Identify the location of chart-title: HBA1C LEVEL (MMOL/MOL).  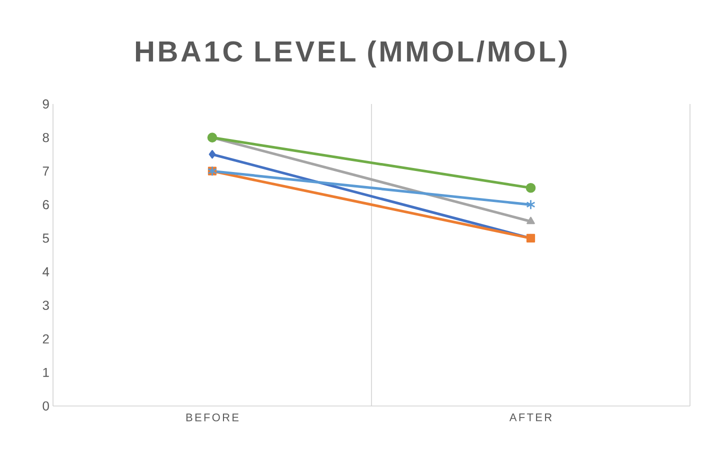
(351, 54).